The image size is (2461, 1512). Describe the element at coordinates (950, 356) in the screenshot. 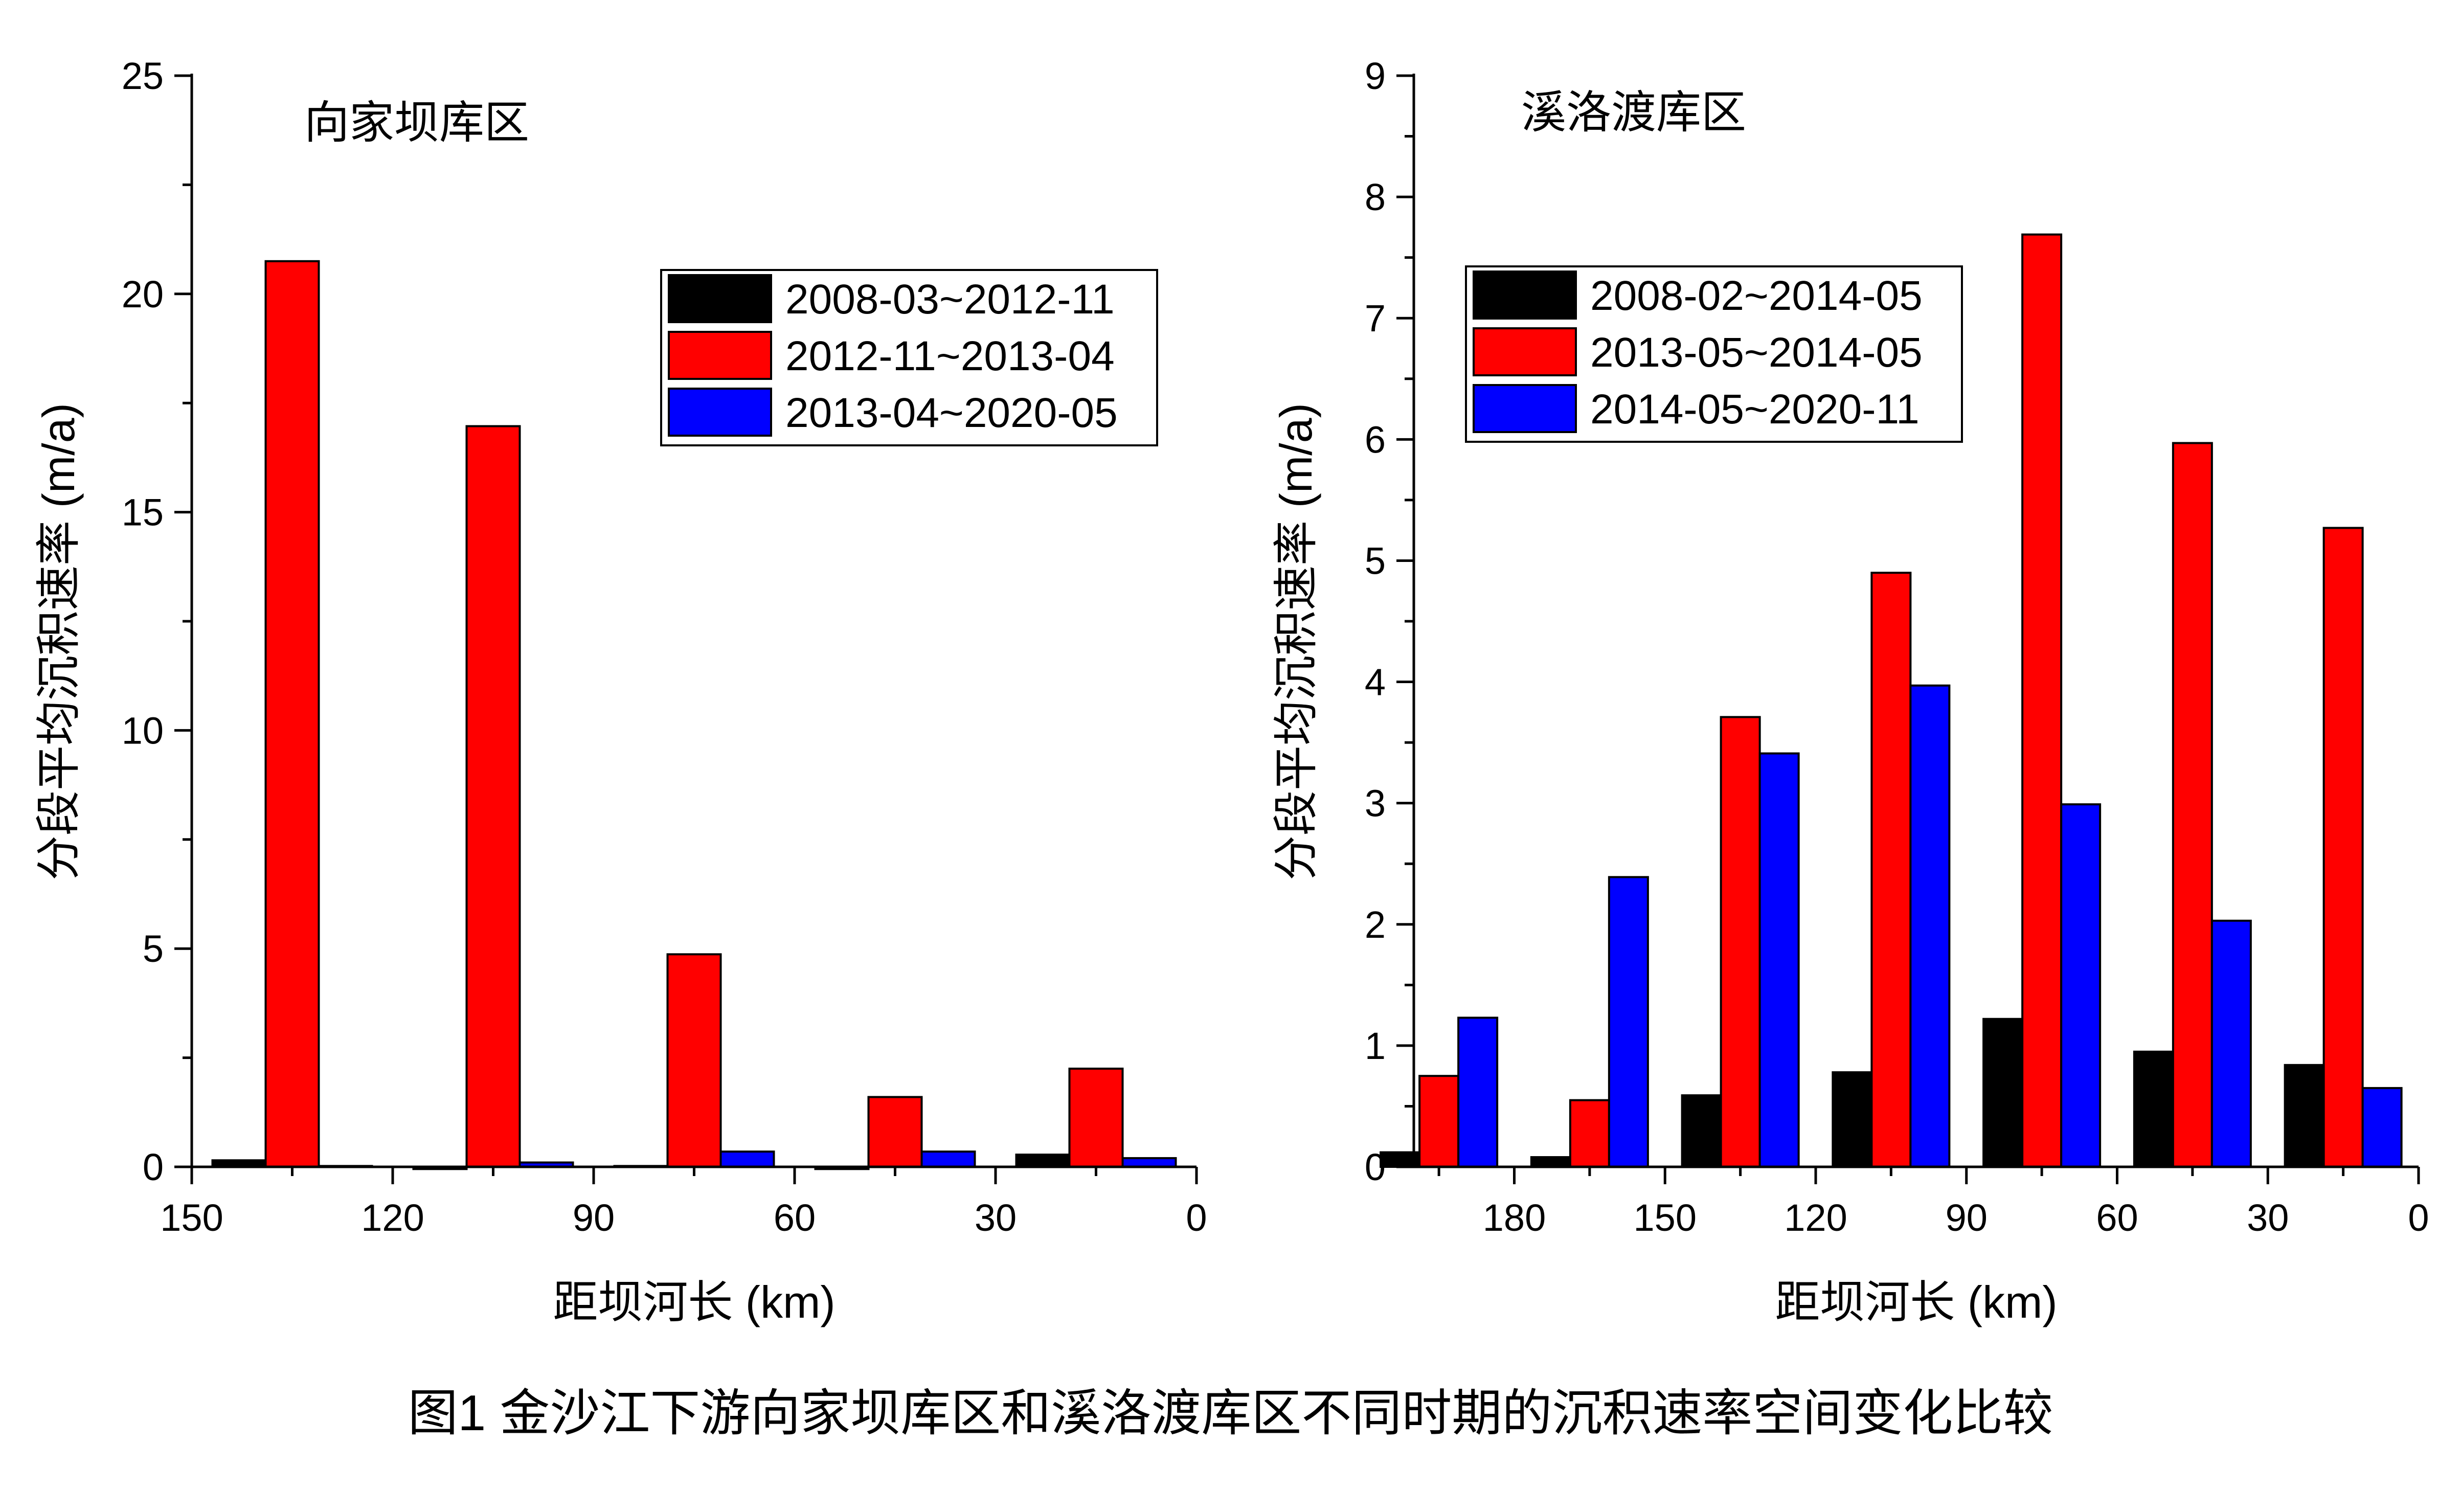

I see `legend-label: 2012-11~2013-04` at that location.